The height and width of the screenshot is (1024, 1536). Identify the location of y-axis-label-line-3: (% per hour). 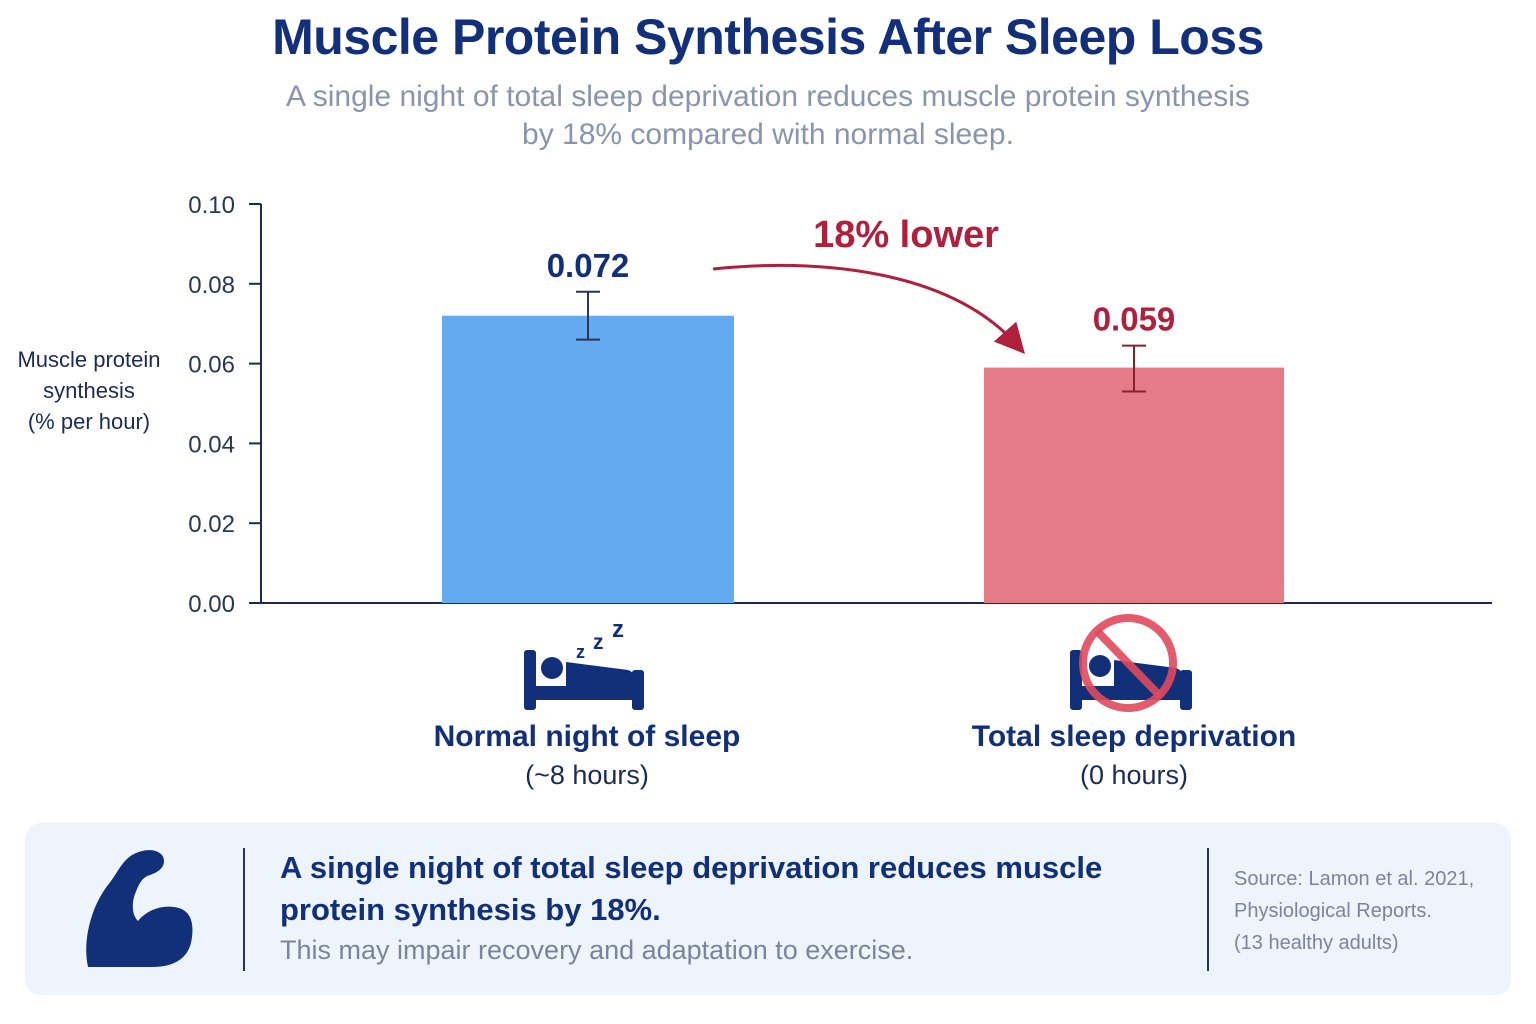
(89, 421).